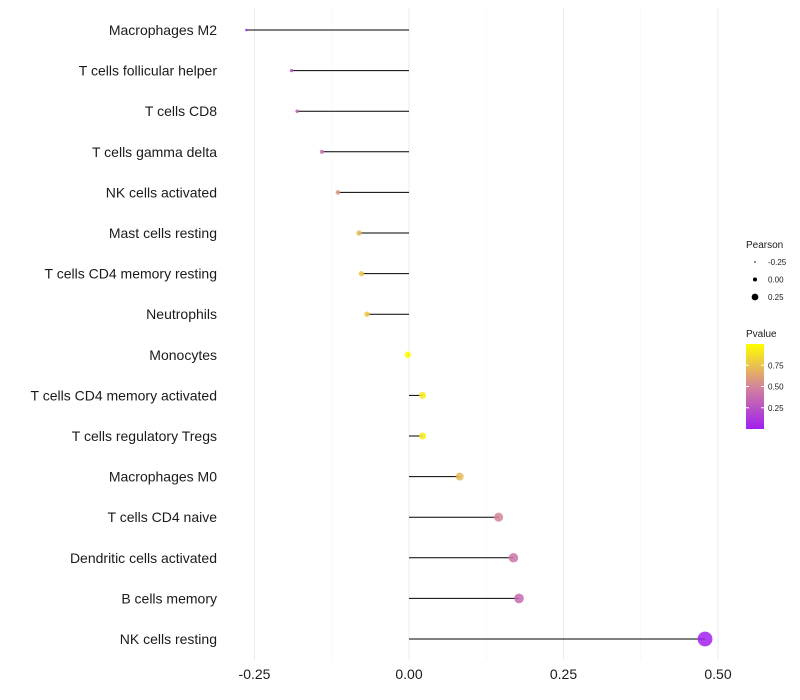  Describe the element at coordinates (148, 71) in the screenshot. I see `category-label: T cells follicular helper` at that location.